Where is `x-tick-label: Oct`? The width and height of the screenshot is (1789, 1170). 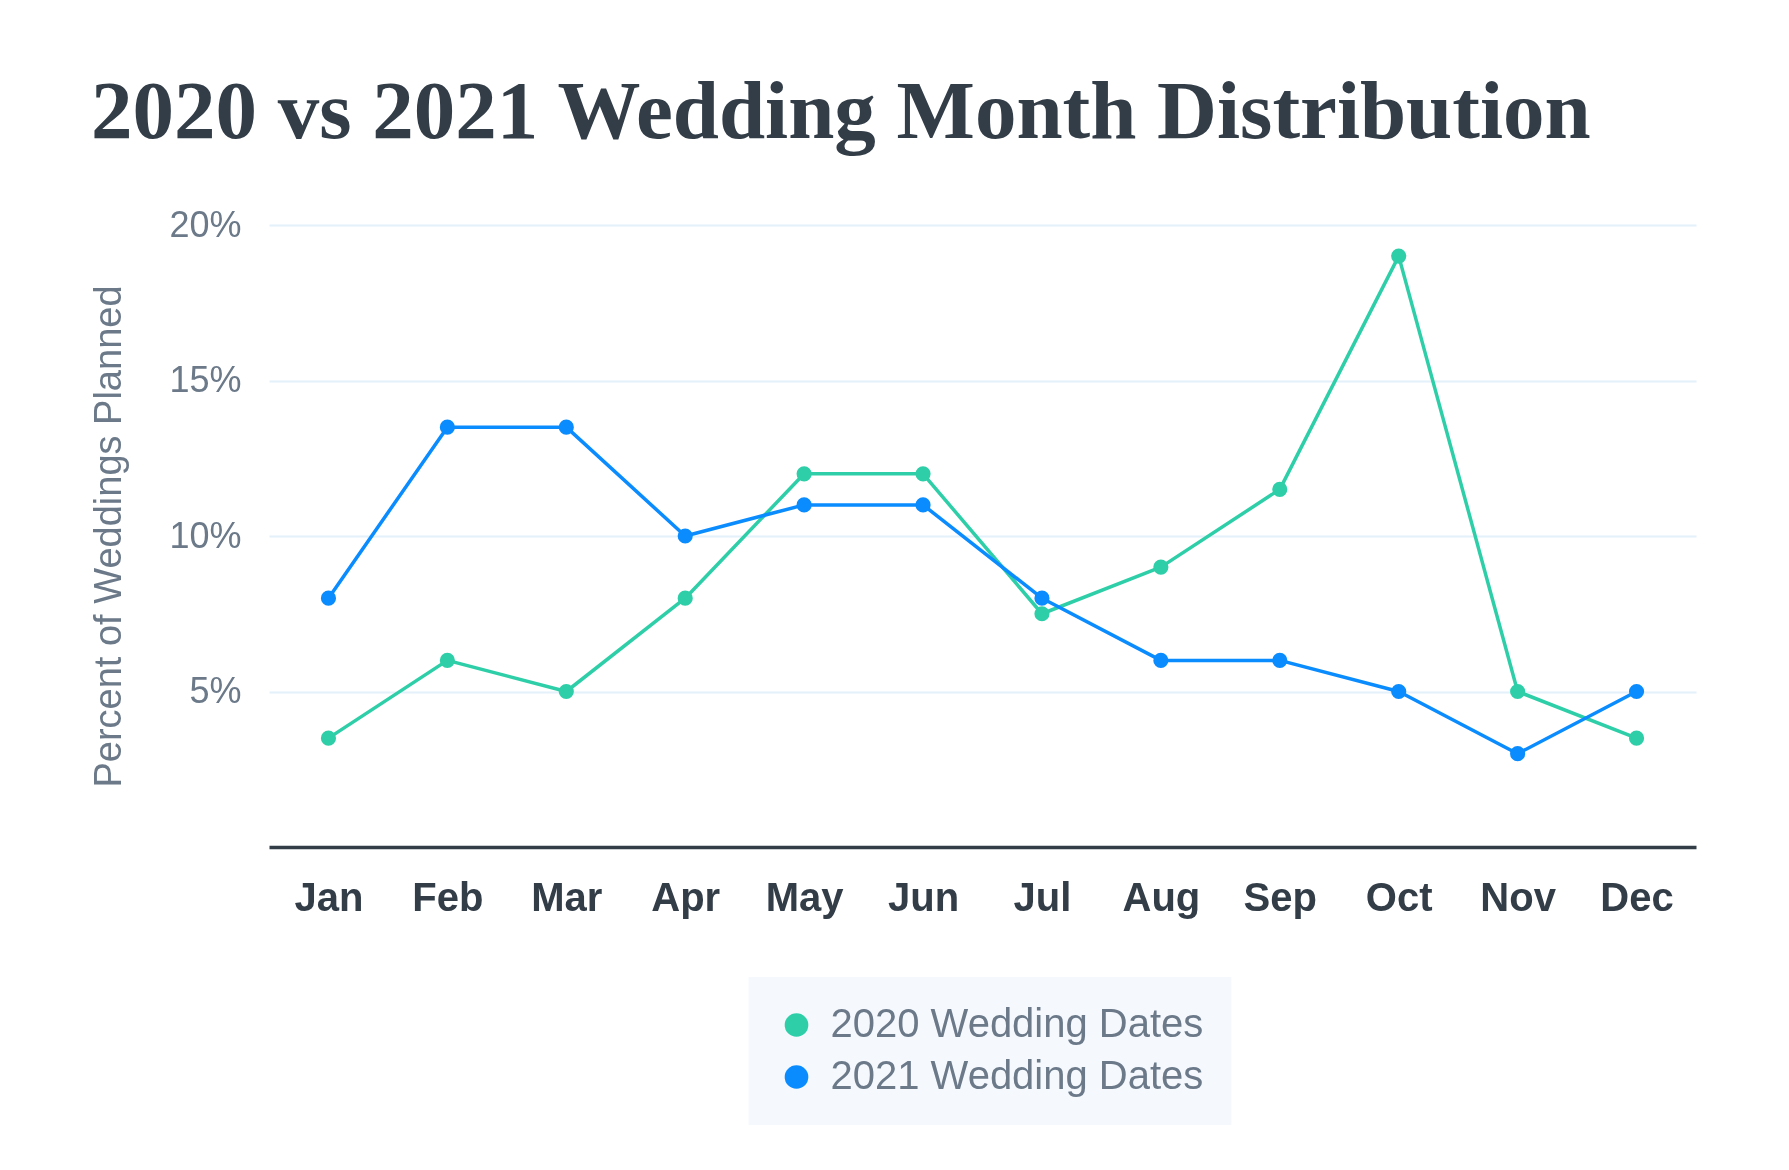
x-tick-label: Oct is located at coordinates (1399, 896).